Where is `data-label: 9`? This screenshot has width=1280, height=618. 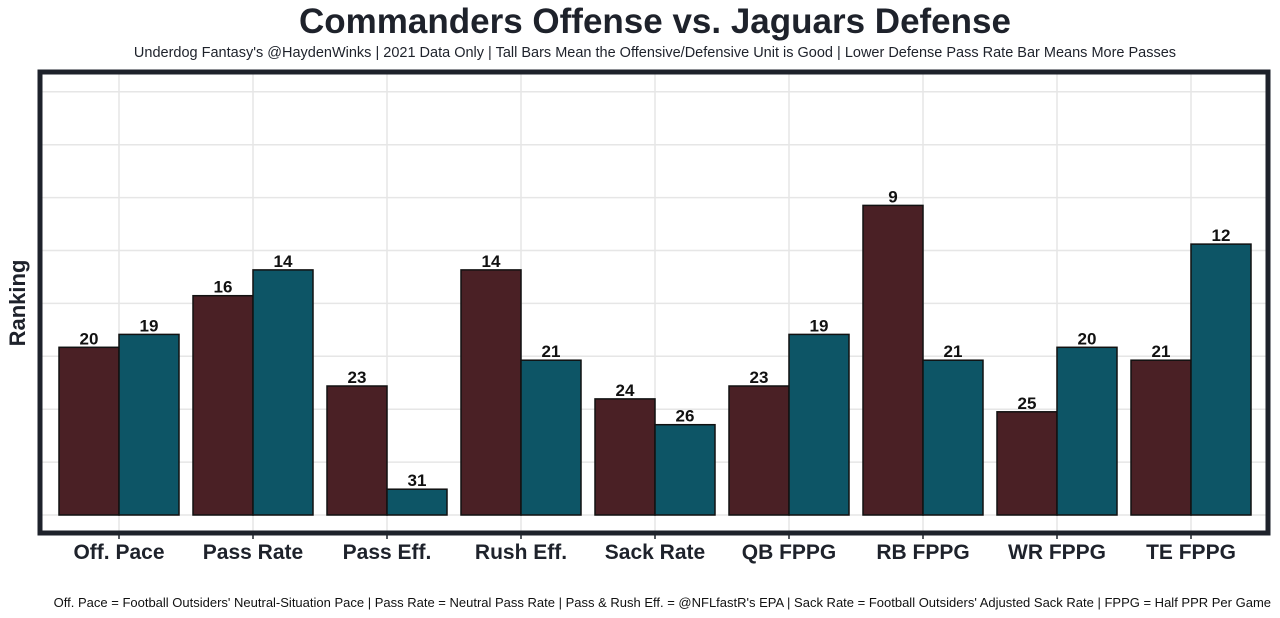 data-label: 9 is located at coordinates (892, 196).